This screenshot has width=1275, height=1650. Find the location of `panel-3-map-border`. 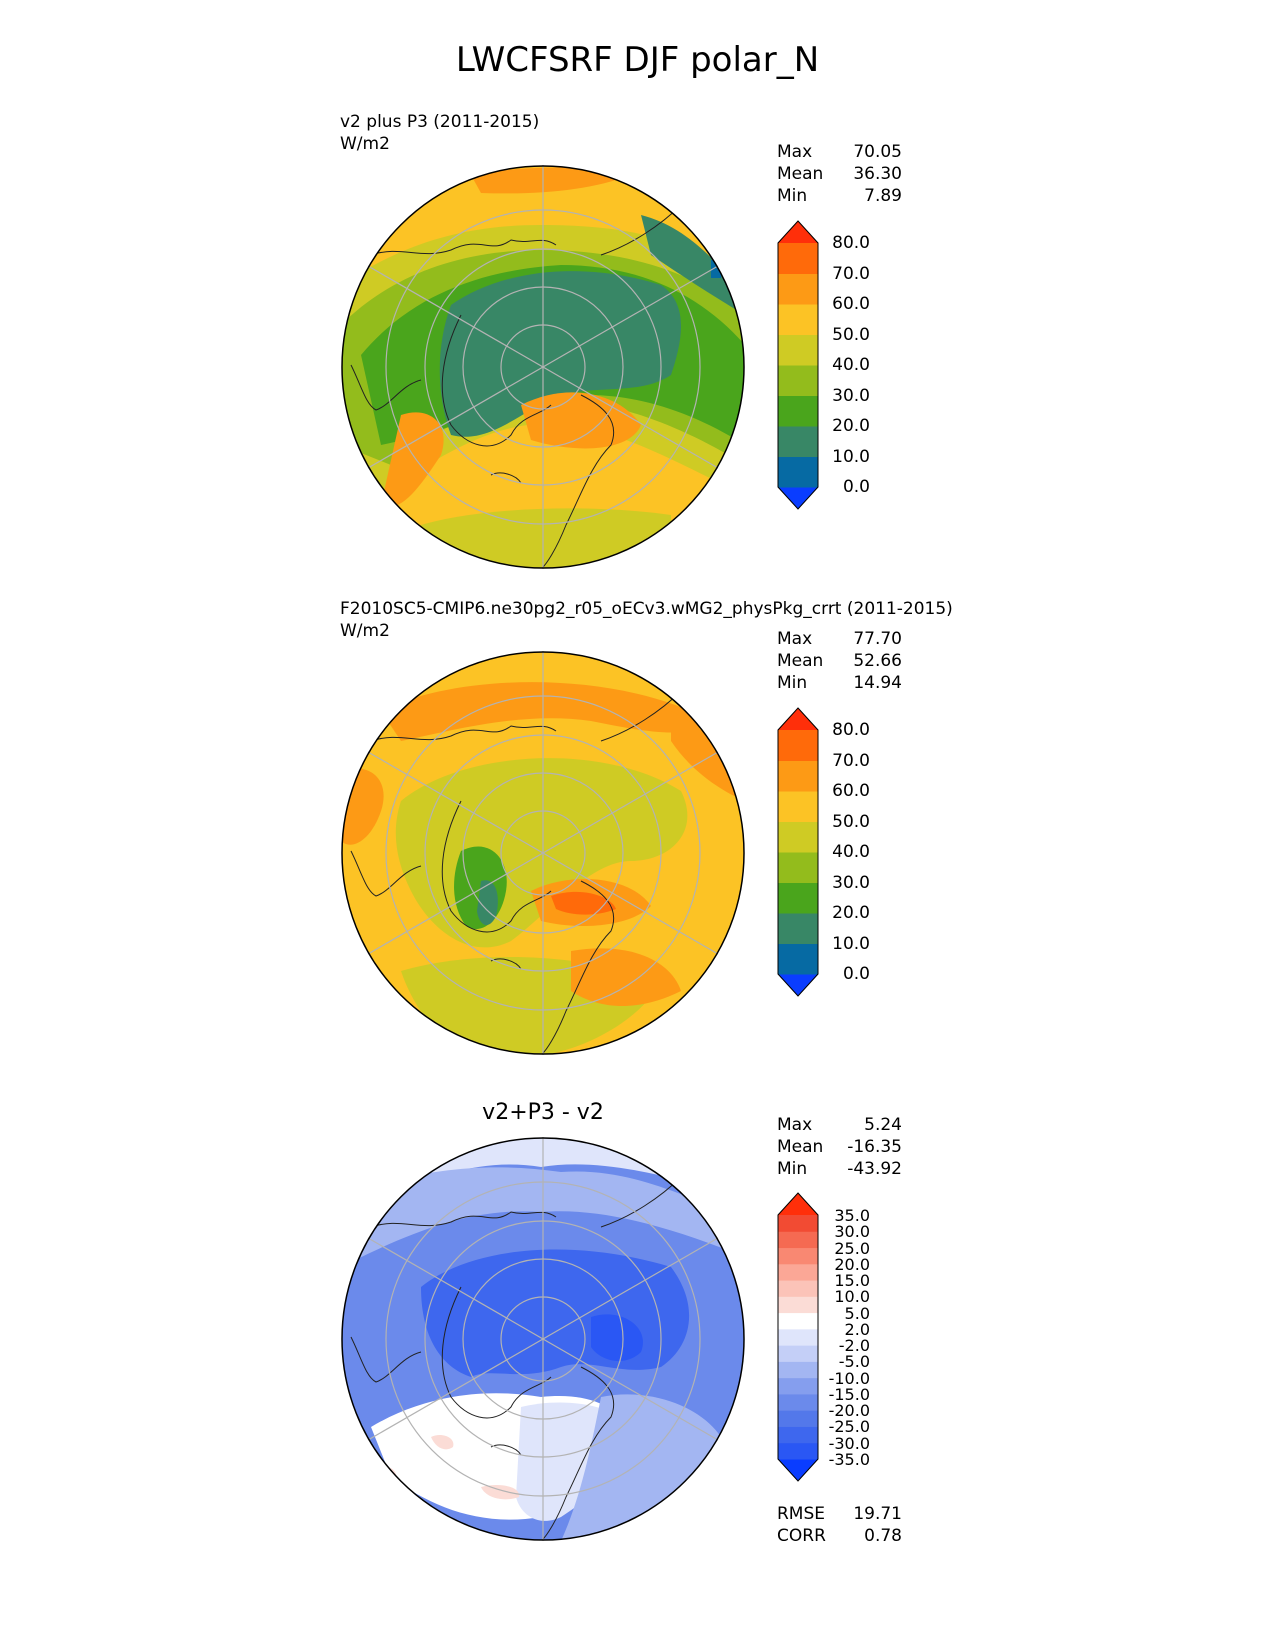

panel-3-map-border is located at coordinates (543, 1339).